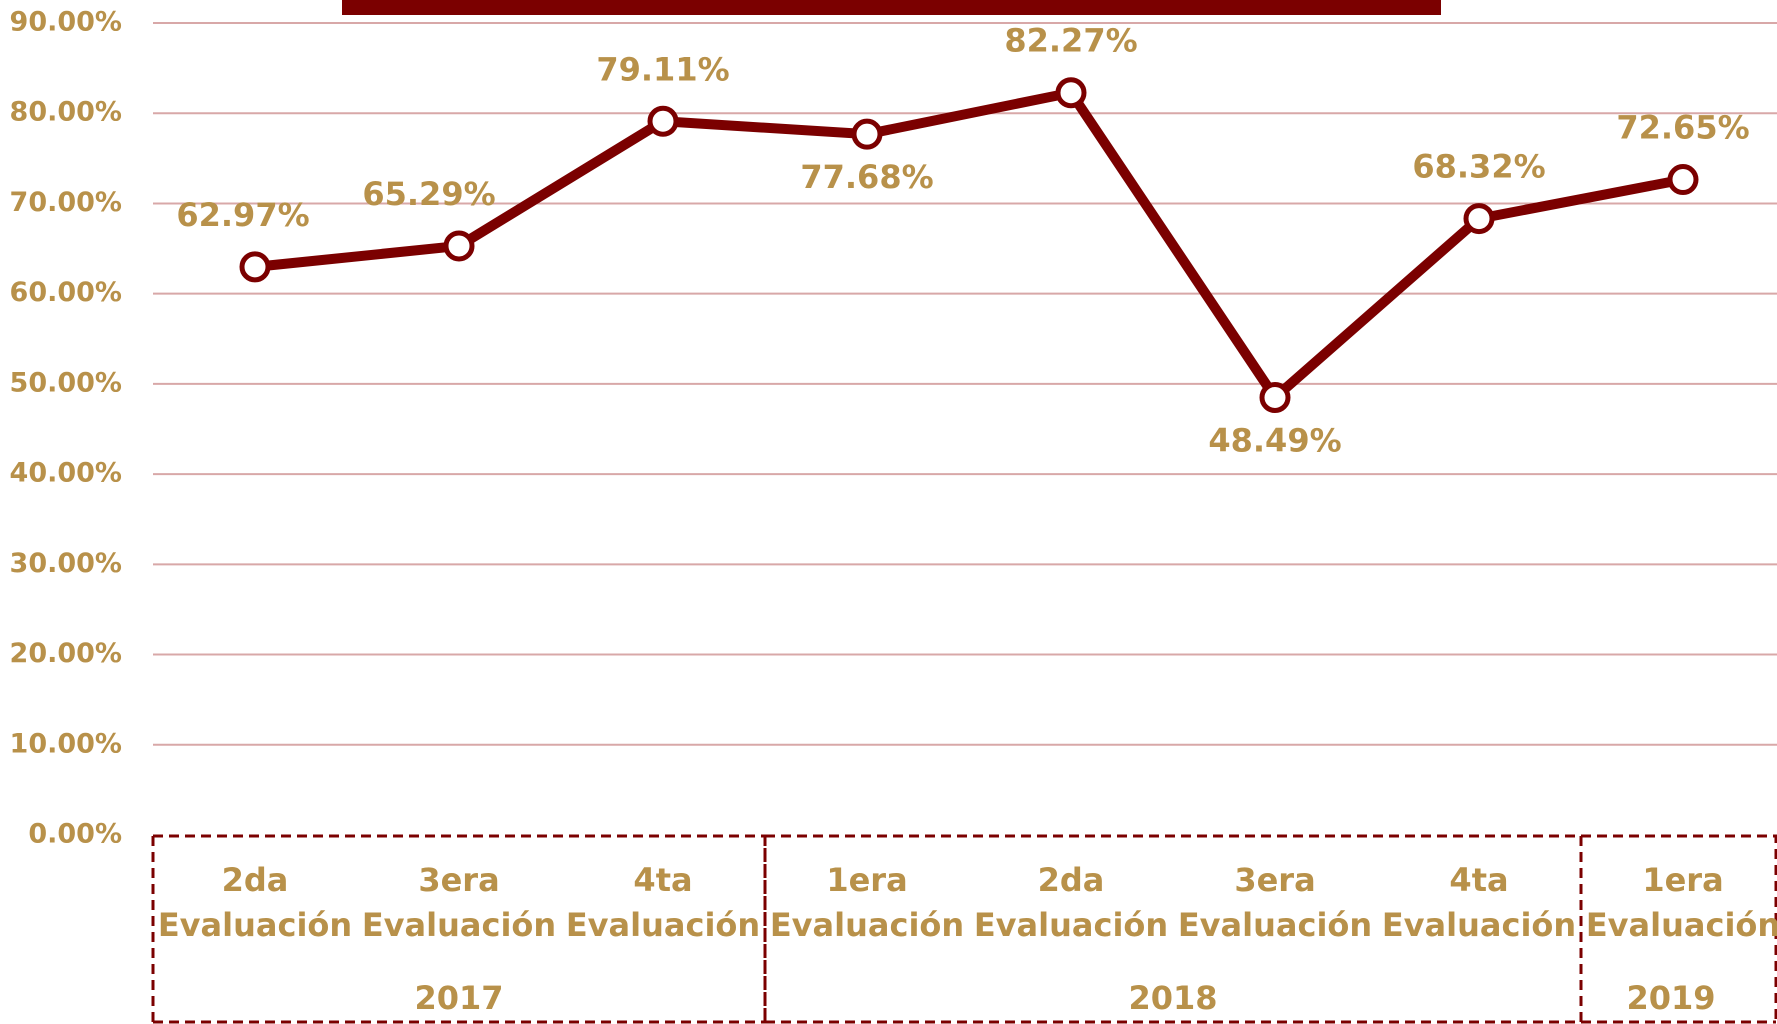 The image size is (1777, 1024). I want to click on data-label: 72.65%, so click(1682, 128).